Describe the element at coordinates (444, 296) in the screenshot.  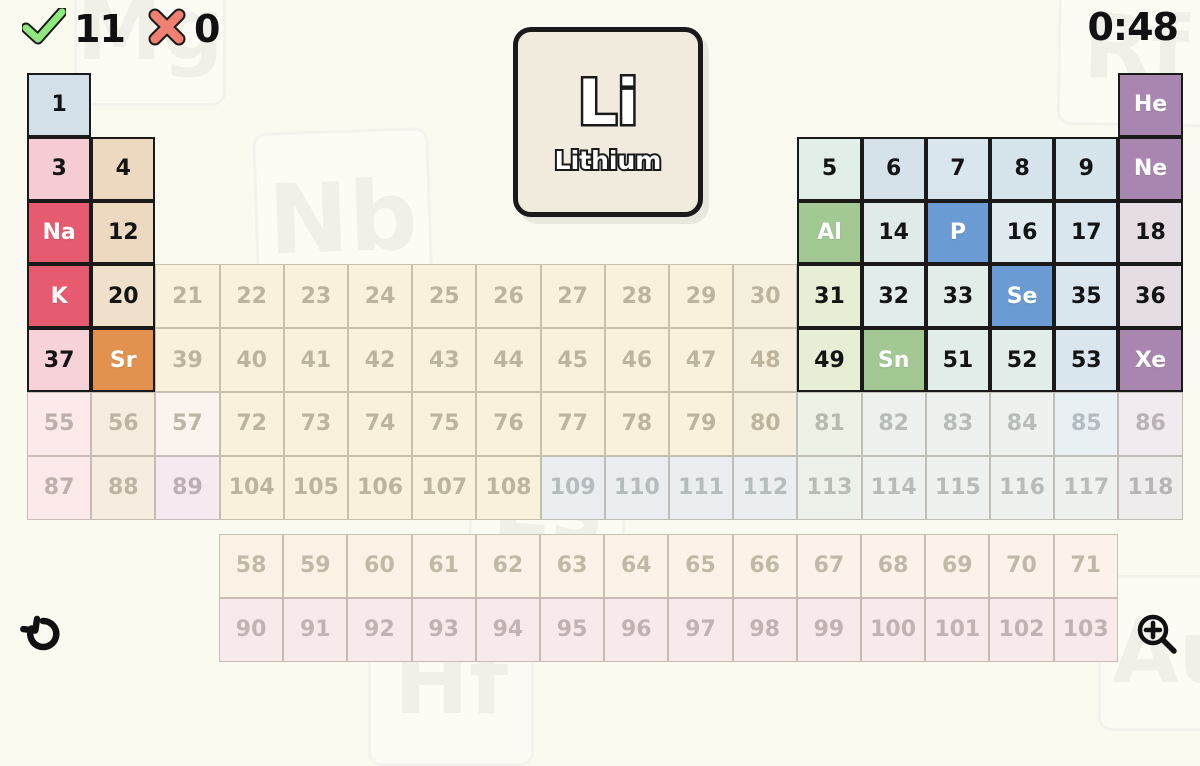
I see `element-cell: 25` at that location.